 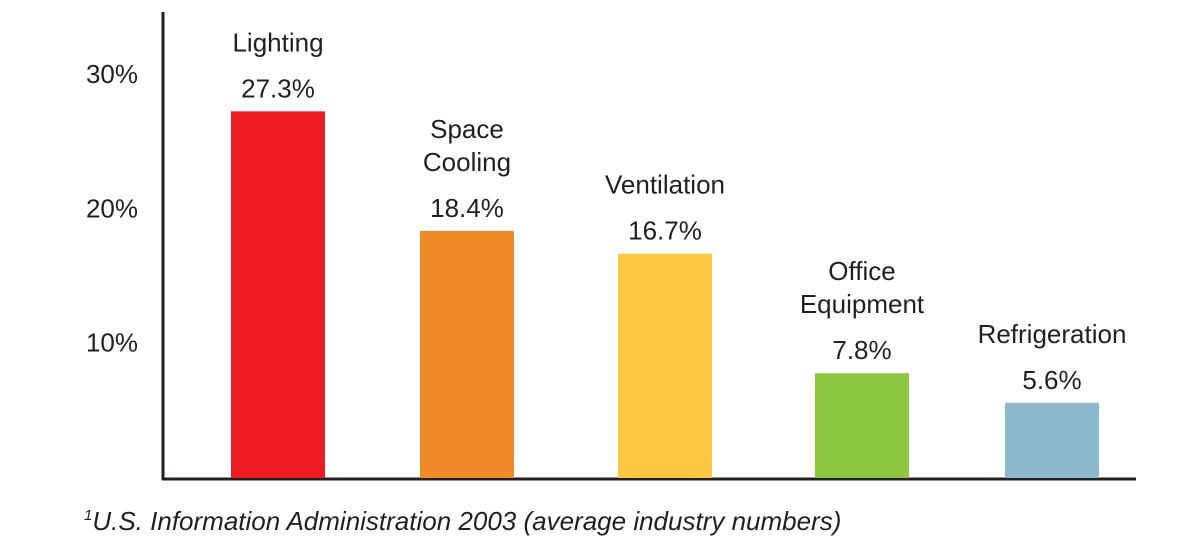 What do you see at coordinates (1052, 334) in the screenshot?
I see `category-label: Refrigeration` at bounding box center [1052, 334].